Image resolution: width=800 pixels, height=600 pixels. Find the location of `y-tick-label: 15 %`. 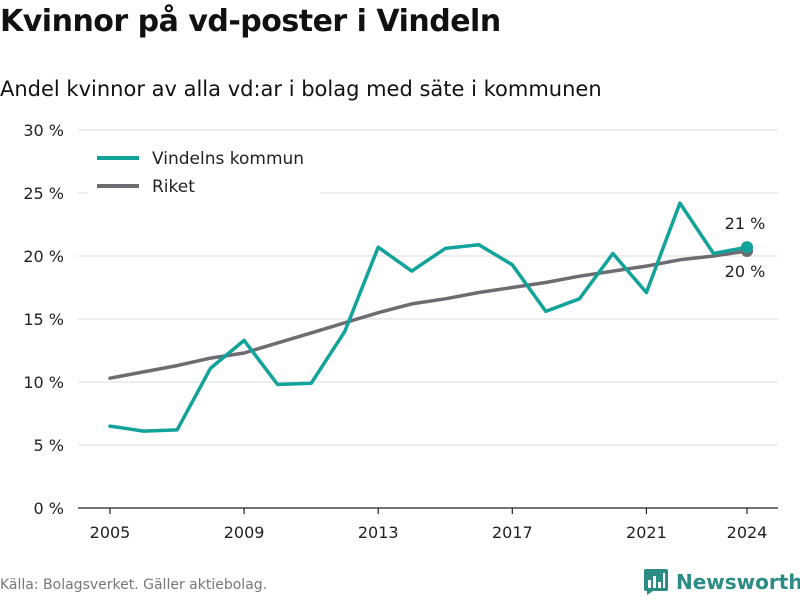

y-tick-label: 15 % is located at coordinates (43, 319).